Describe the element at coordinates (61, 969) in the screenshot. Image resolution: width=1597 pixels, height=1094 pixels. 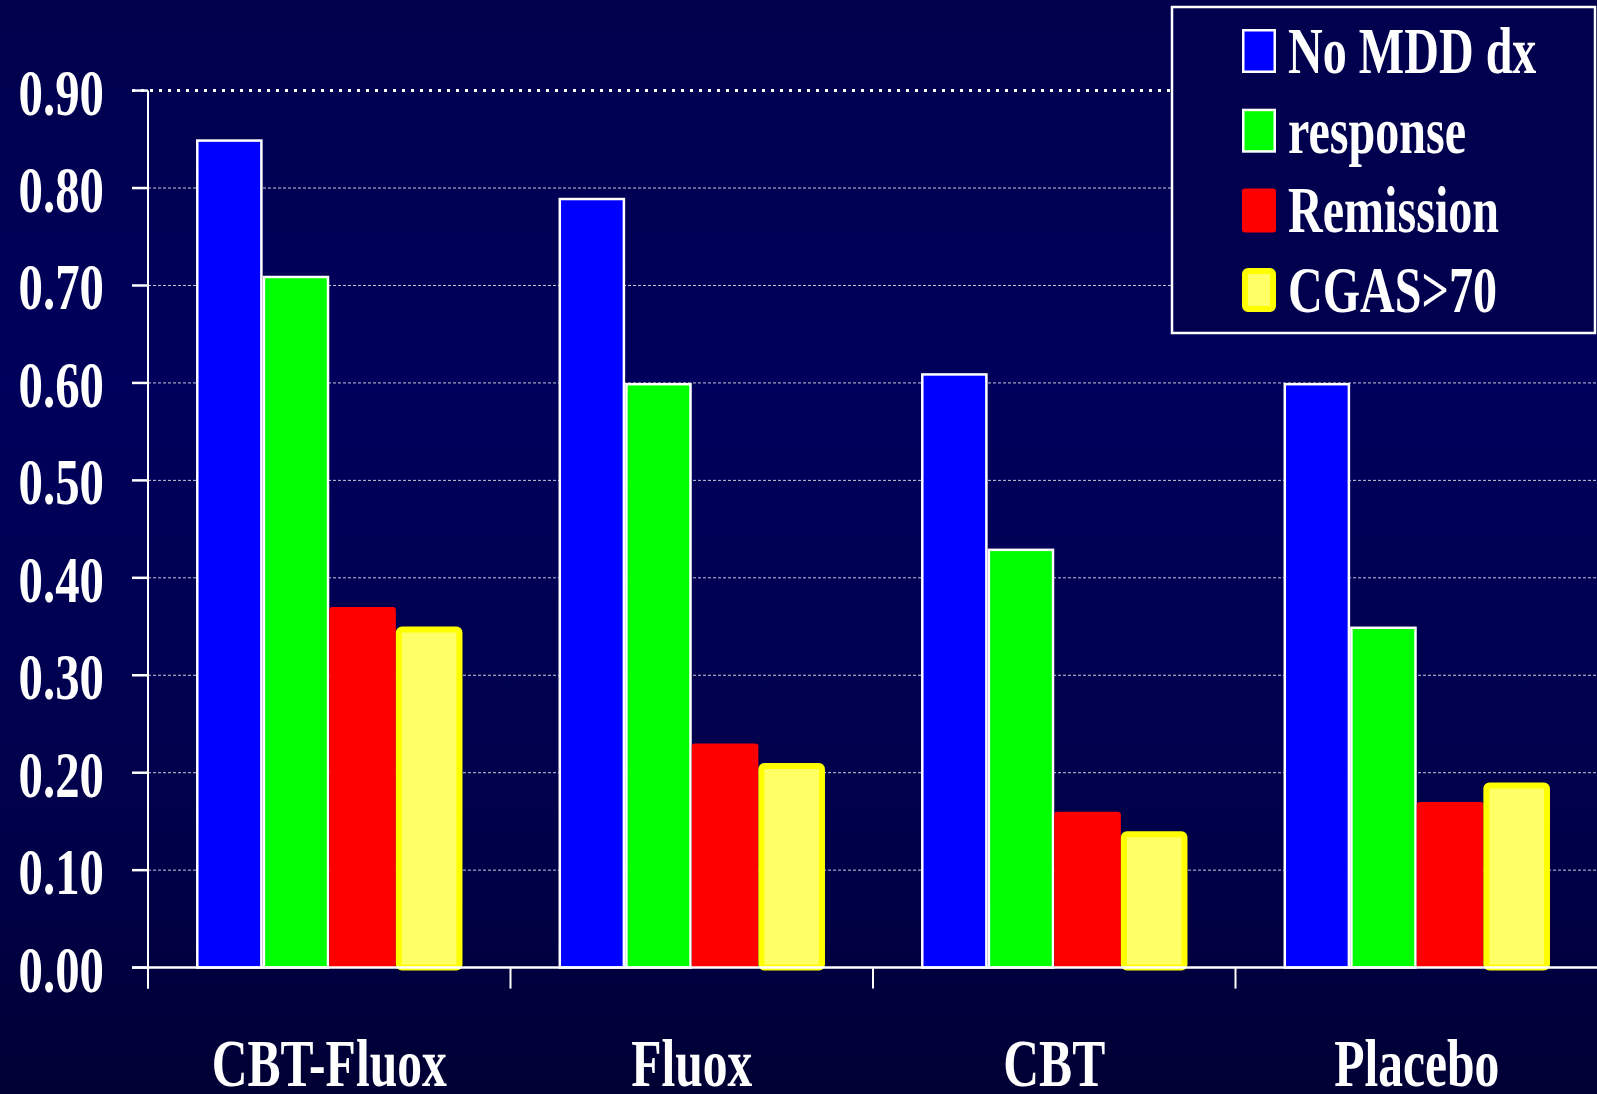
I see `y-tick-label: 0.00` at that location.